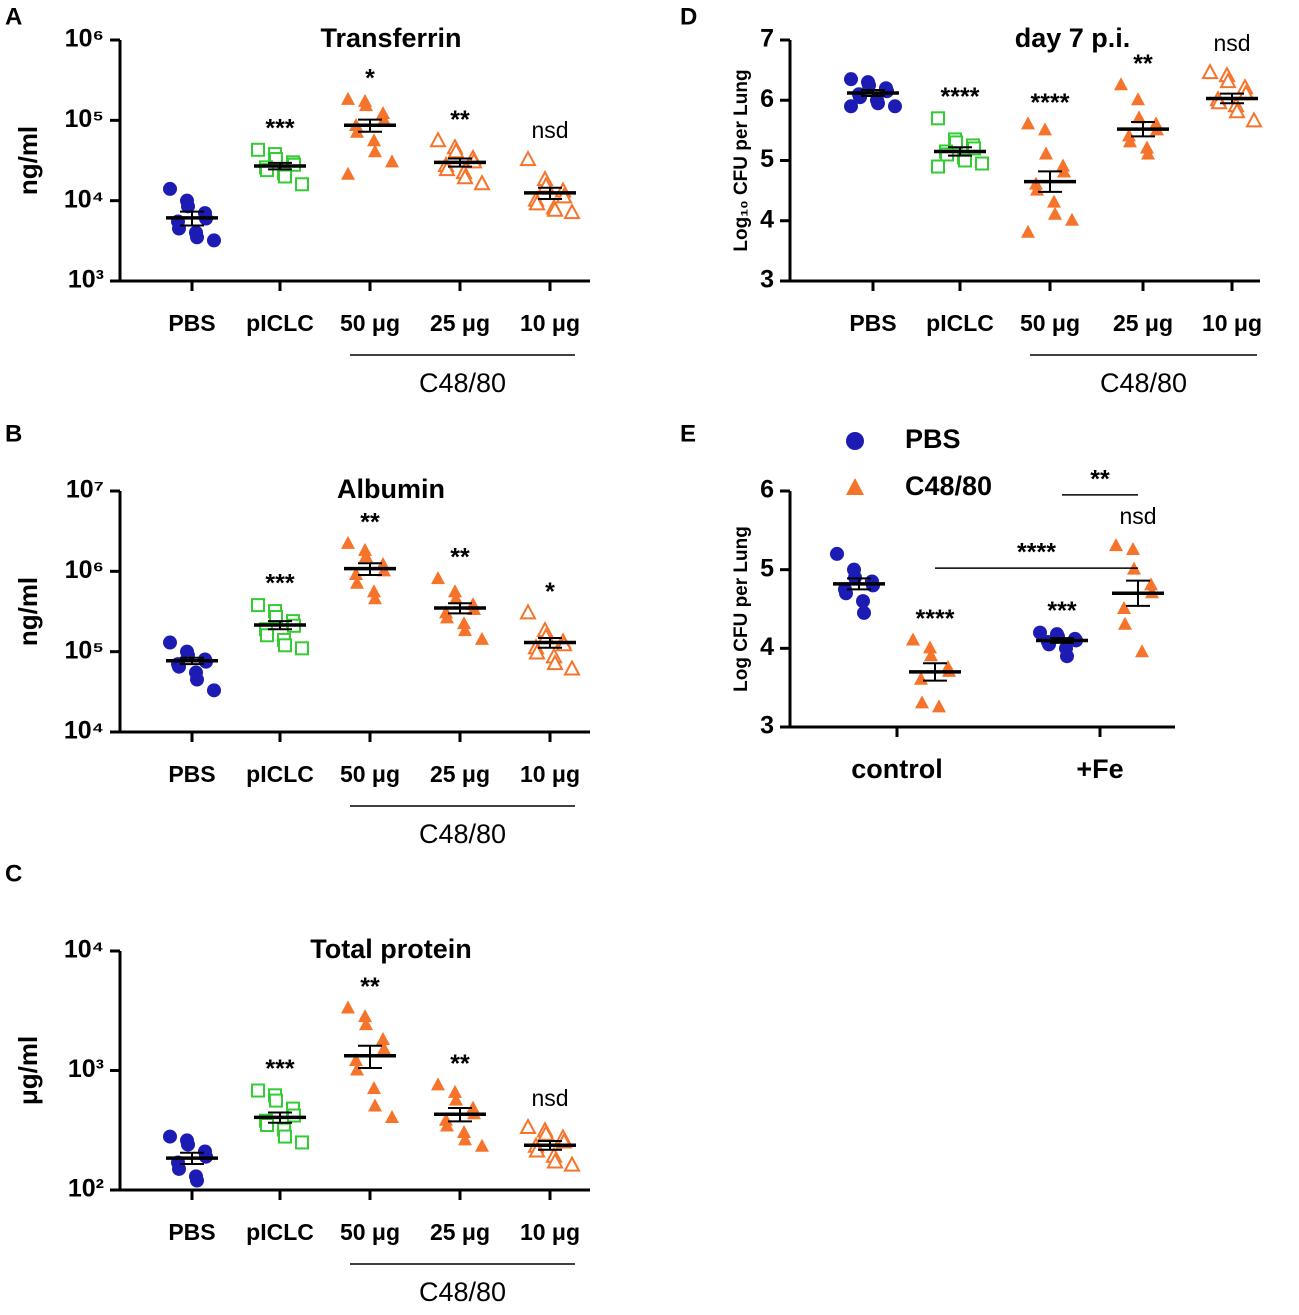 The width and height of the screenshot is (1299, 1315). Describe the element at coordinates (86, 1189) in the screenshot. I see `y-tick-label: 10²` at that location.